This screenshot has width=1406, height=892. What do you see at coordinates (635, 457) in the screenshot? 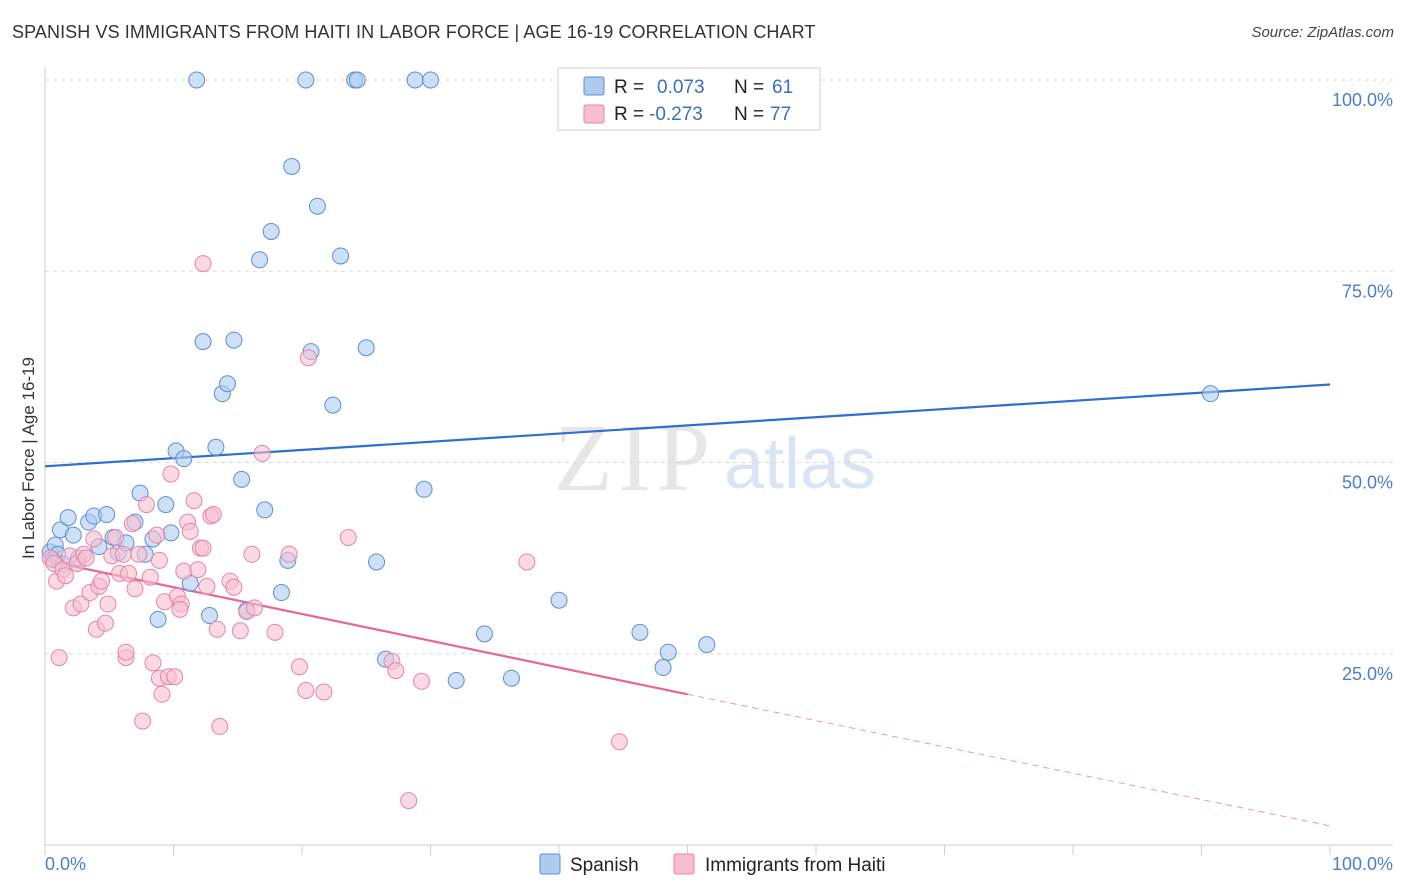
I see `watermark-zip: ZIP` at bounding box center [635, 457].